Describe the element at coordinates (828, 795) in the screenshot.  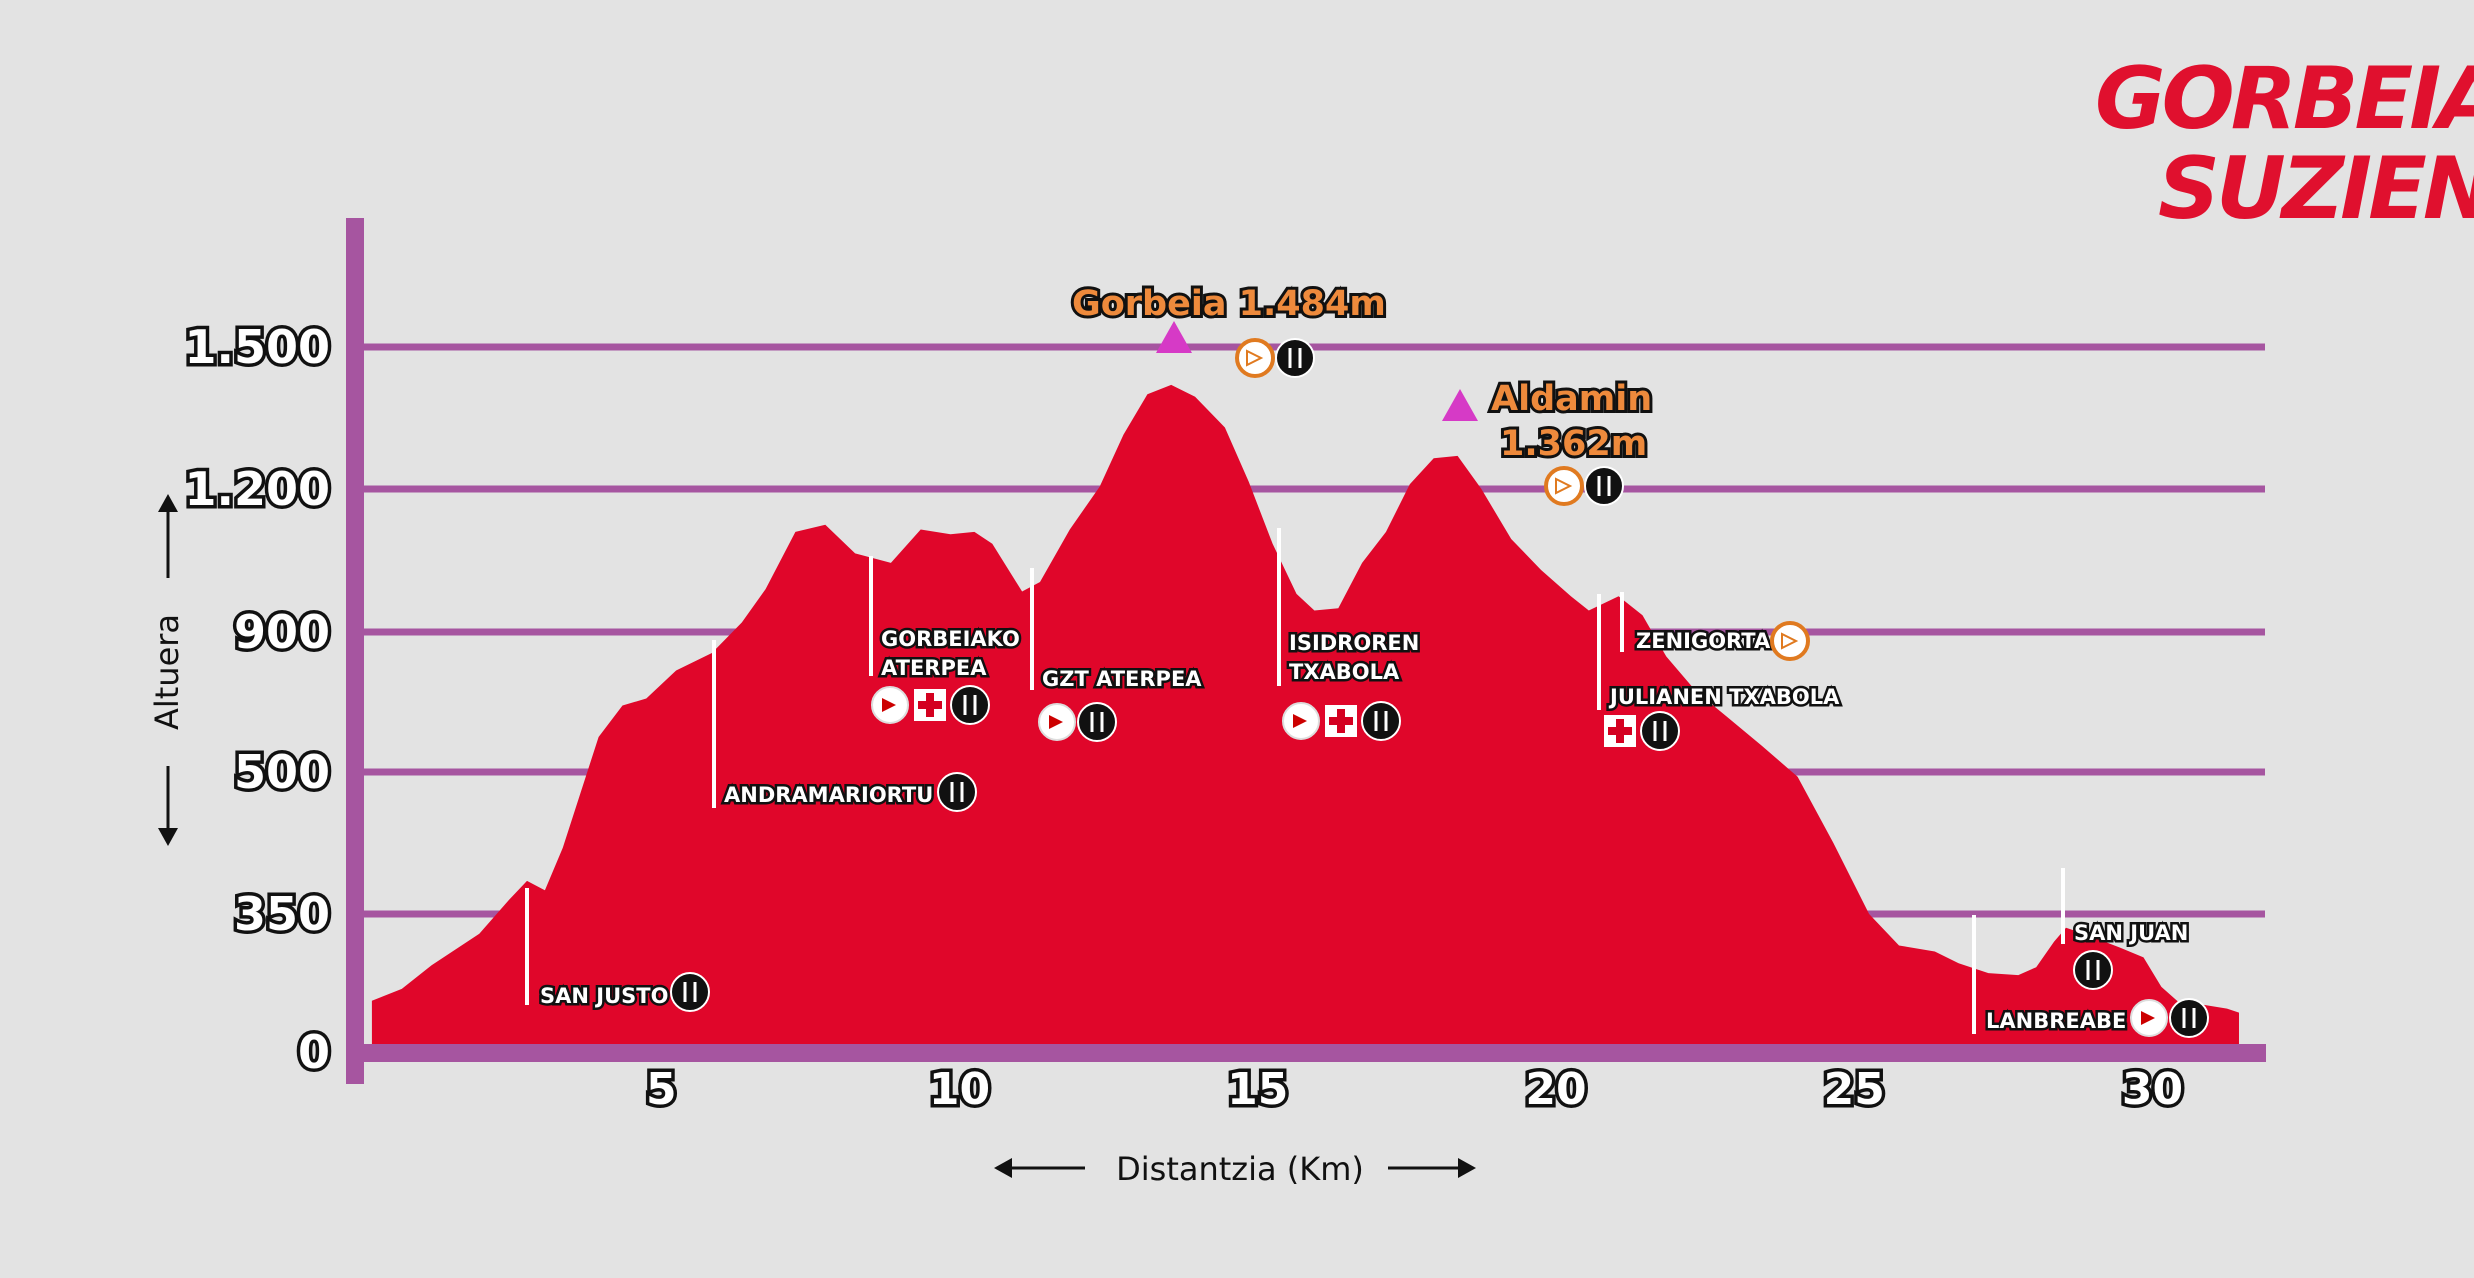
I see `waypoint-label: ANDRAMARIORTU` at that location.